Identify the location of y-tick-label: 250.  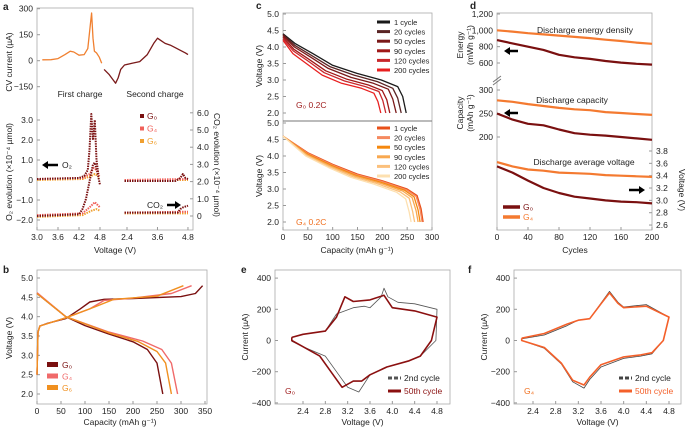
(486, 114).